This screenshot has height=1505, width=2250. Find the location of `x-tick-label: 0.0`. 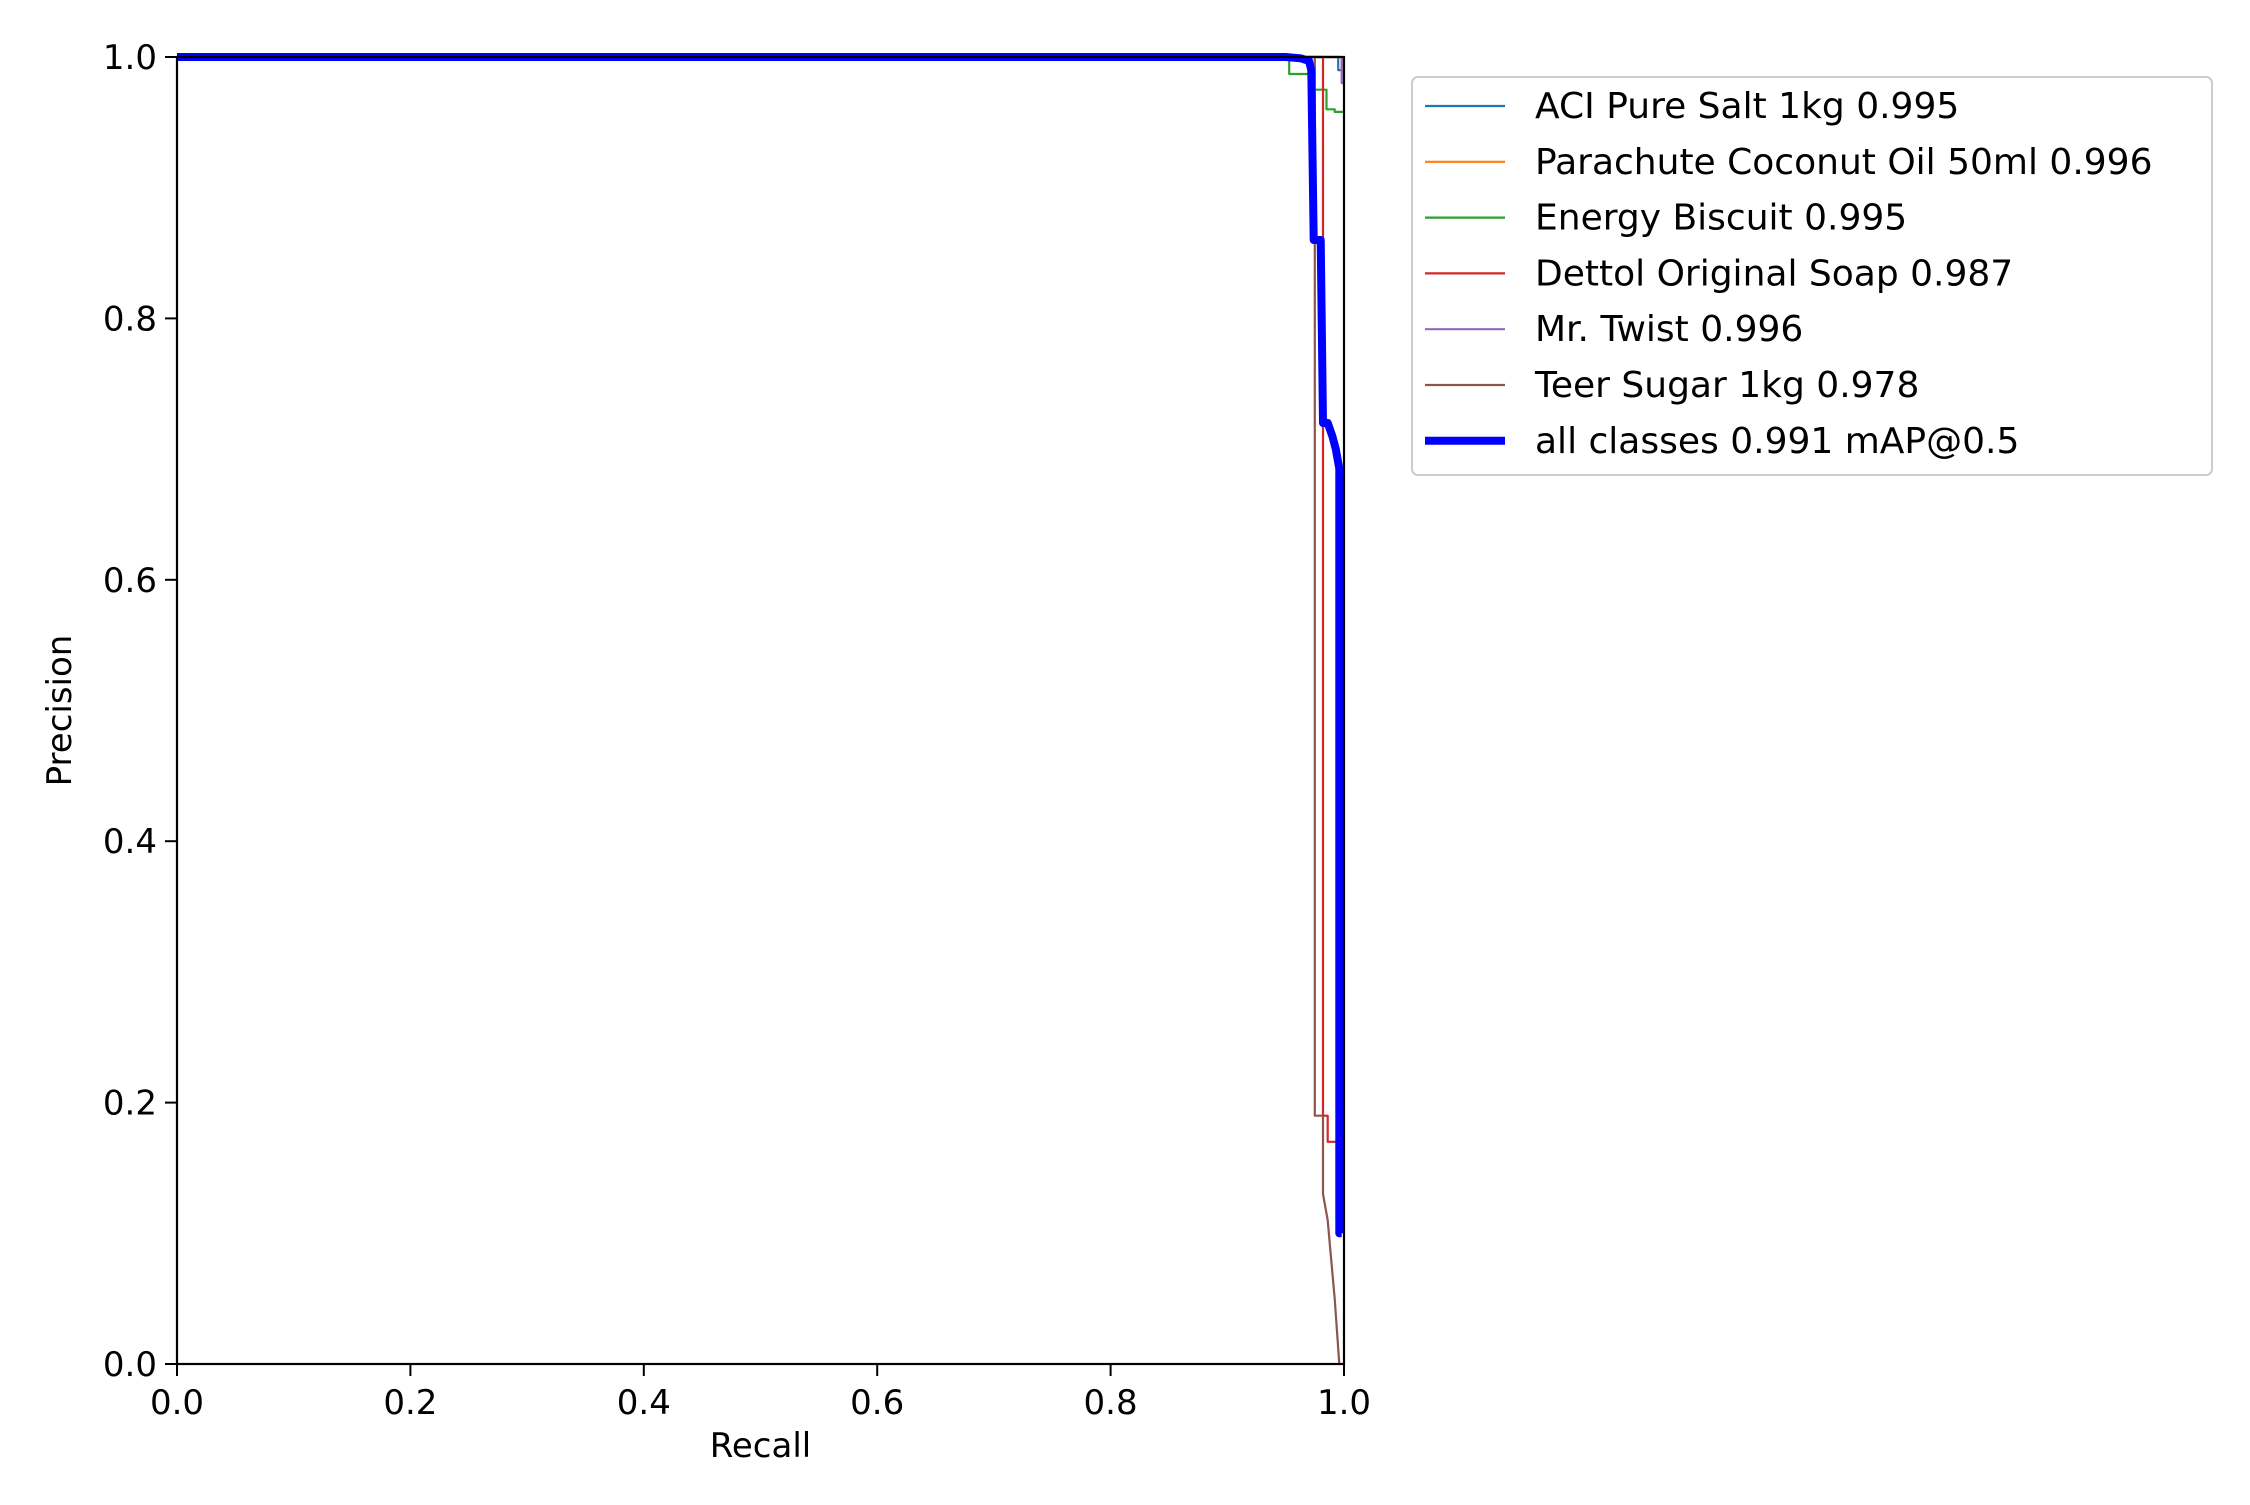

x-tick-label: 0.0 is located at coordinates (177, 1403).